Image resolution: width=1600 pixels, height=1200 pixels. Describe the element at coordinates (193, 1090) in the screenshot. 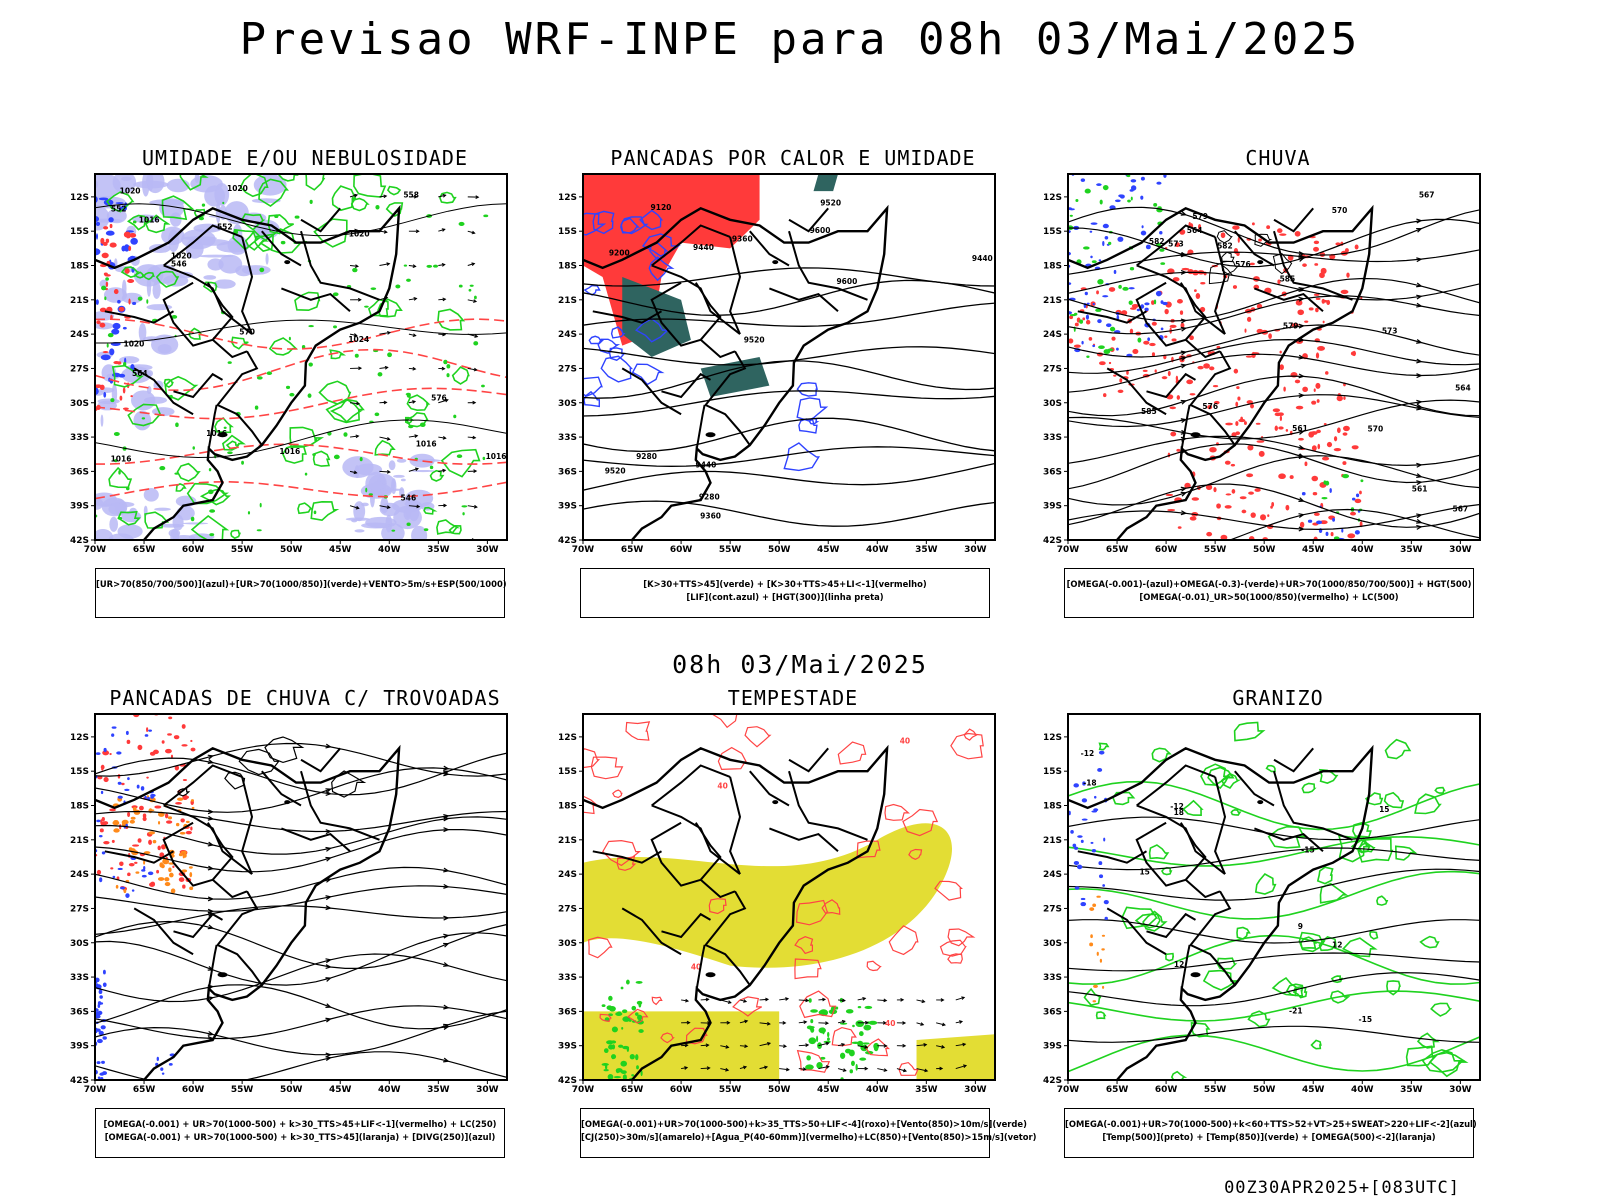

I see `lon-label: 60W` at that location.